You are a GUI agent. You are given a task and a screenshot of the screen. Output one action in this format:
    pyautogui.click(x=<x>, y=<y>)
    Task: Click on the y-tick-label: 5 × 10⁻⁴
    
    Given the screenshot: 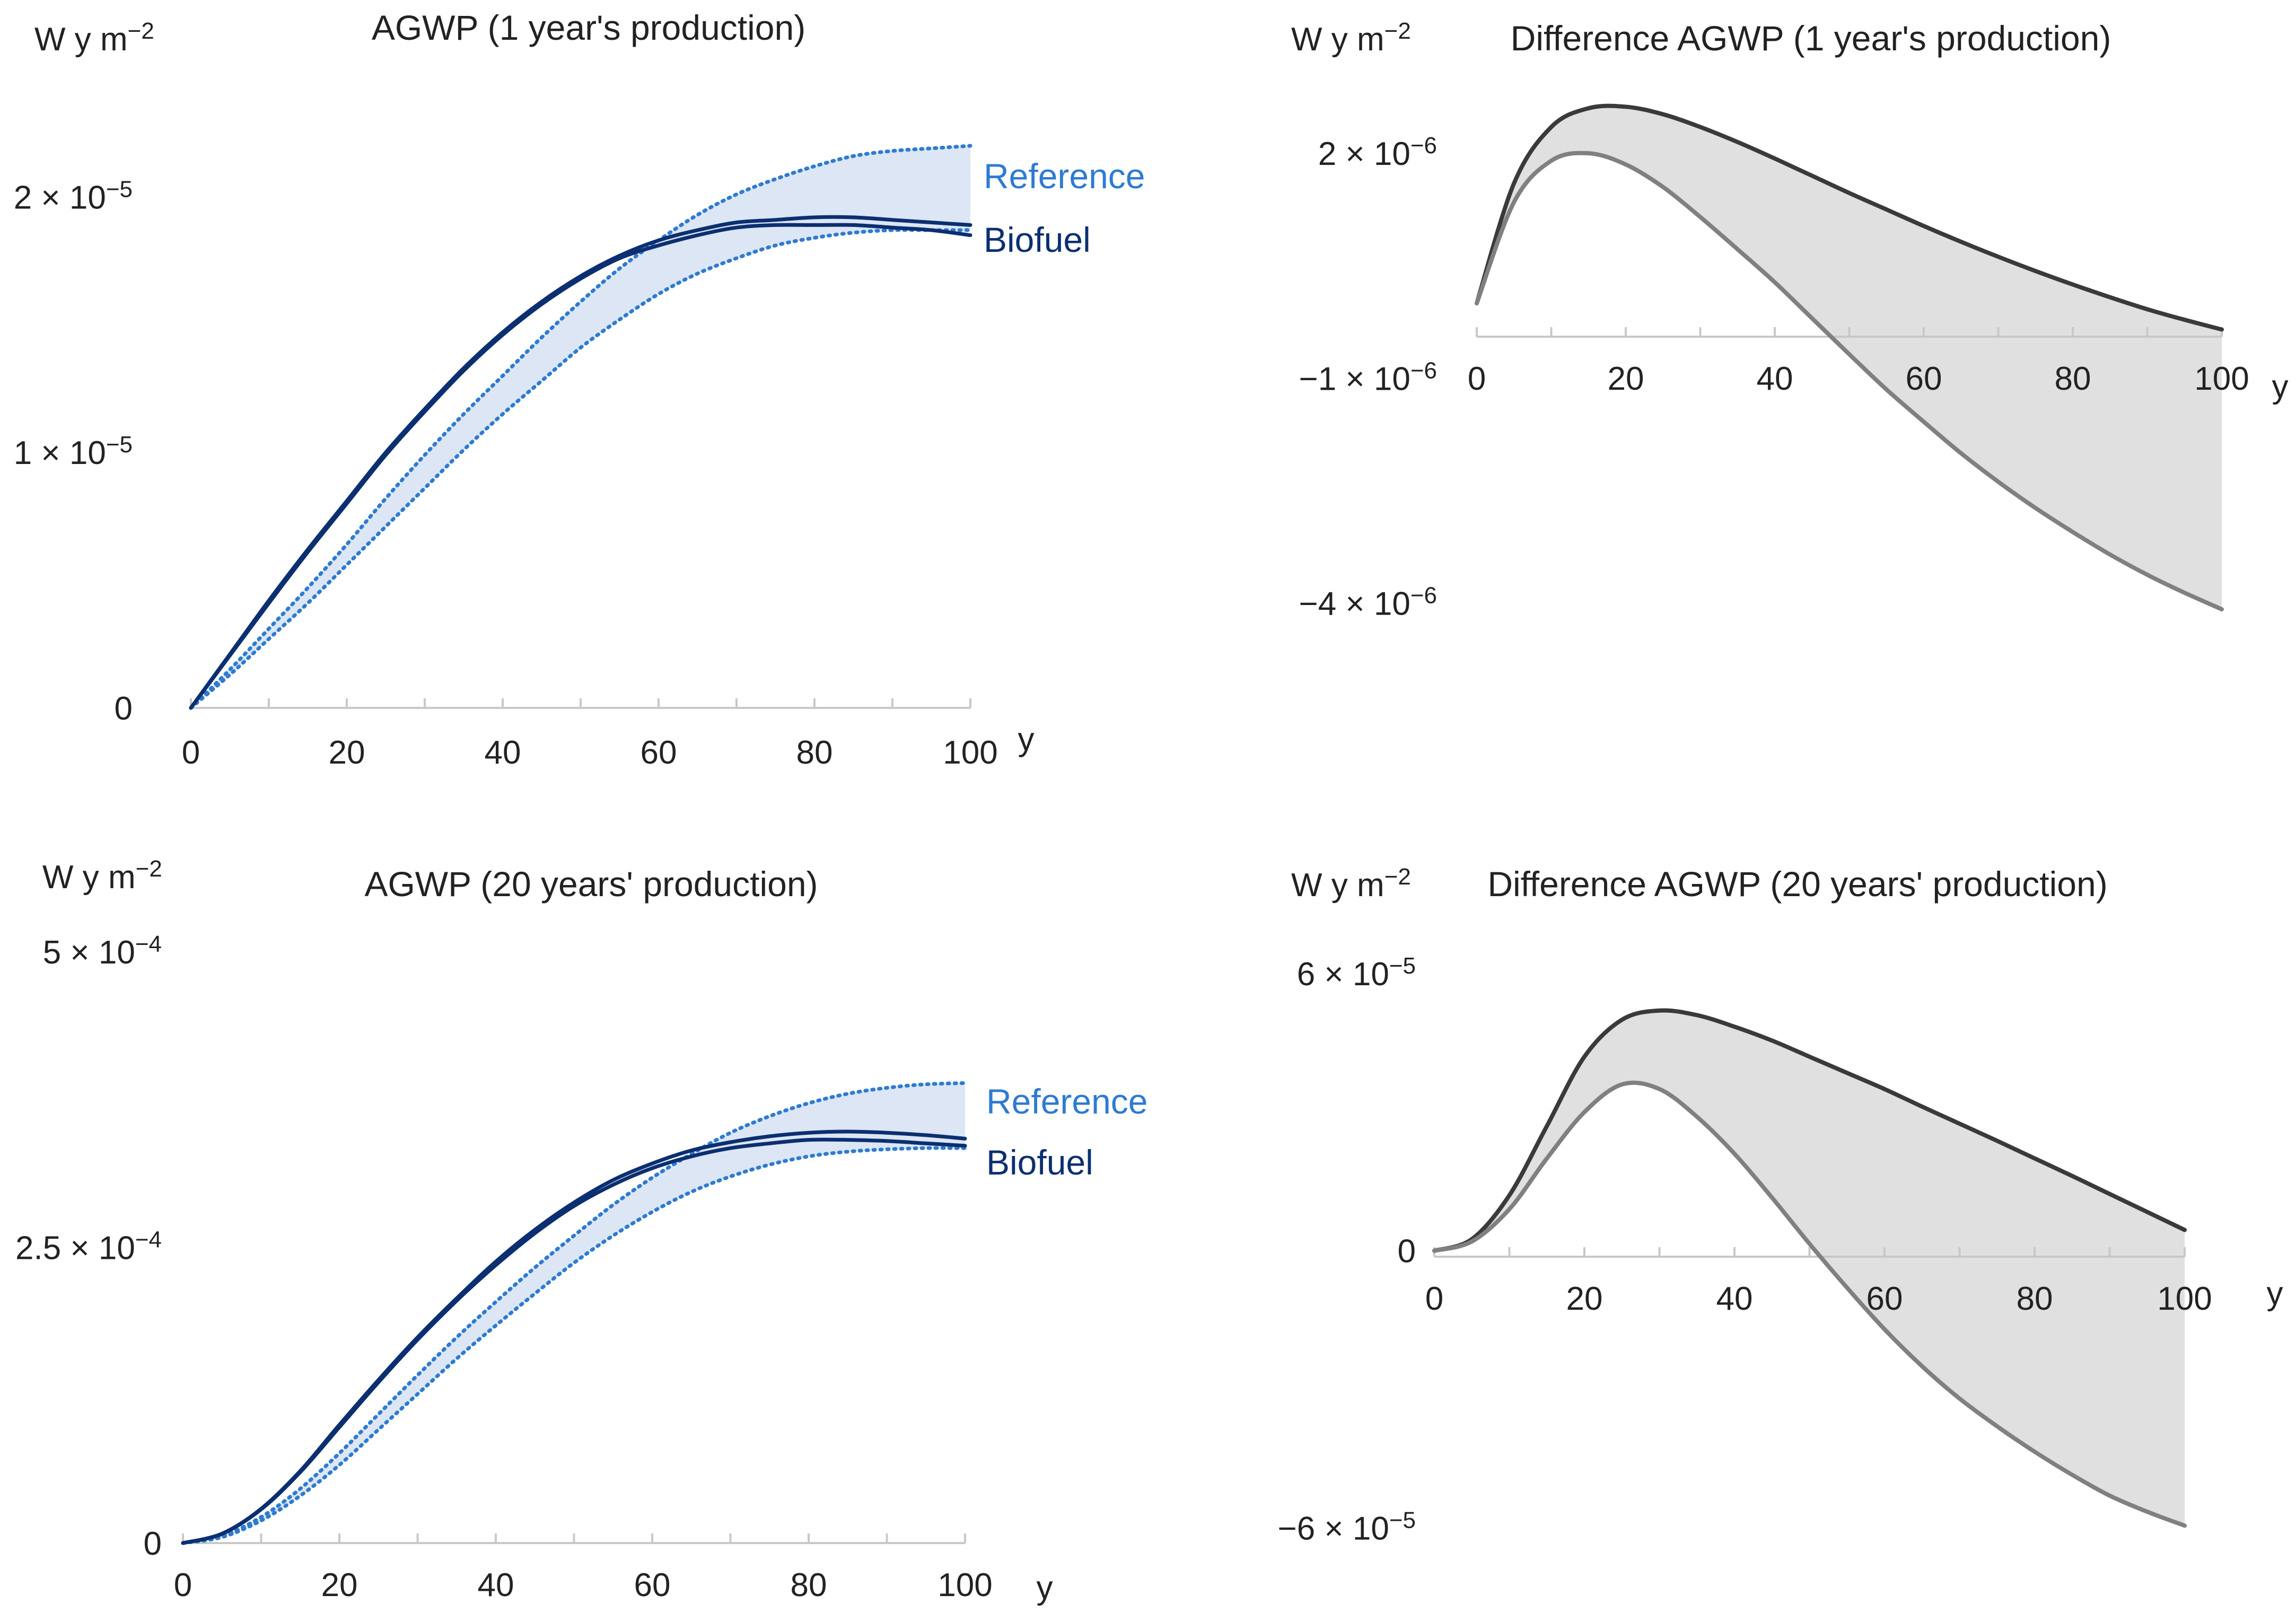 What is the action you would take?
    pyautogui.click(x=102, y=951)
    